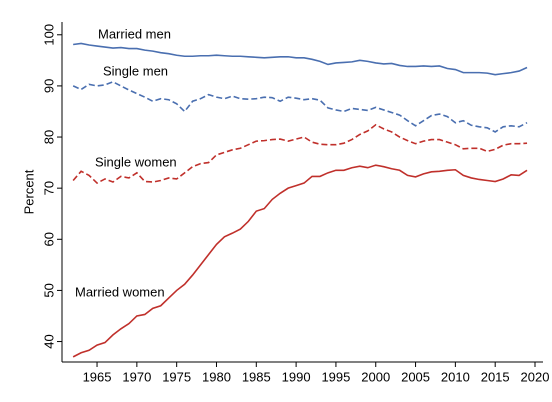 This screenshot has height=402, width=552. Describe the element at coordinates (256, 376) in the screenshot. I see `x-tick-label: 1985` at that location.